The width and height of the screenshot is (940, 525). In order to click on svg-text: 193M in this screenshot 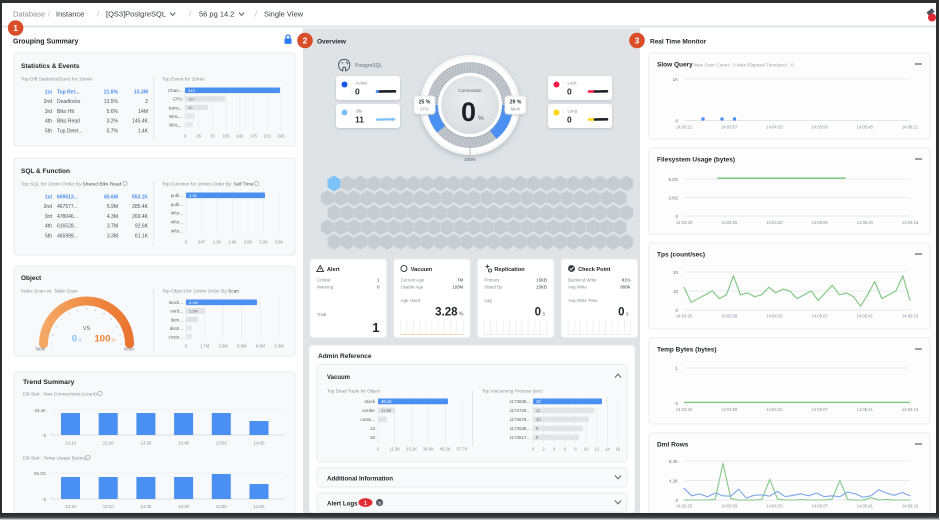, I will do `click(457, 287)`.